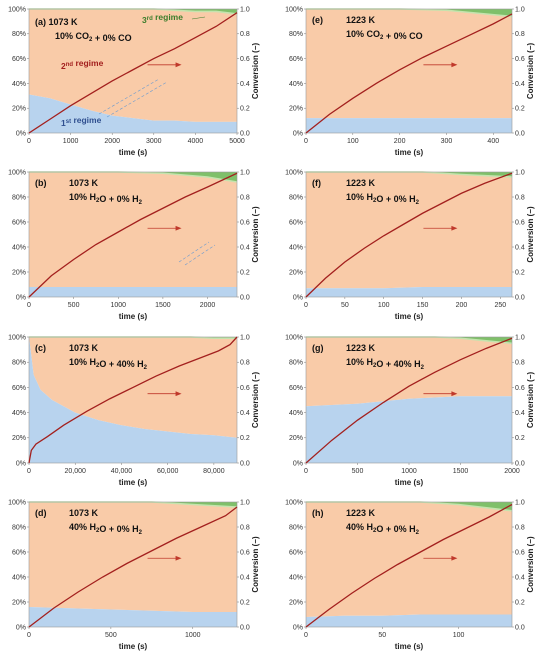 The height and width of the screenshot is (666, 550). Describe the element at coordinates (345, 305) in the screenshot. I see `x-tick-label: 50` at that location.